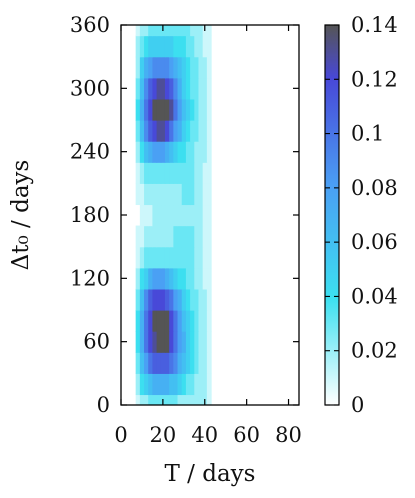  Describe the element at coordinates (357, 405) in the screenshot. I see `colorbar-tick-label: 0` at that location.